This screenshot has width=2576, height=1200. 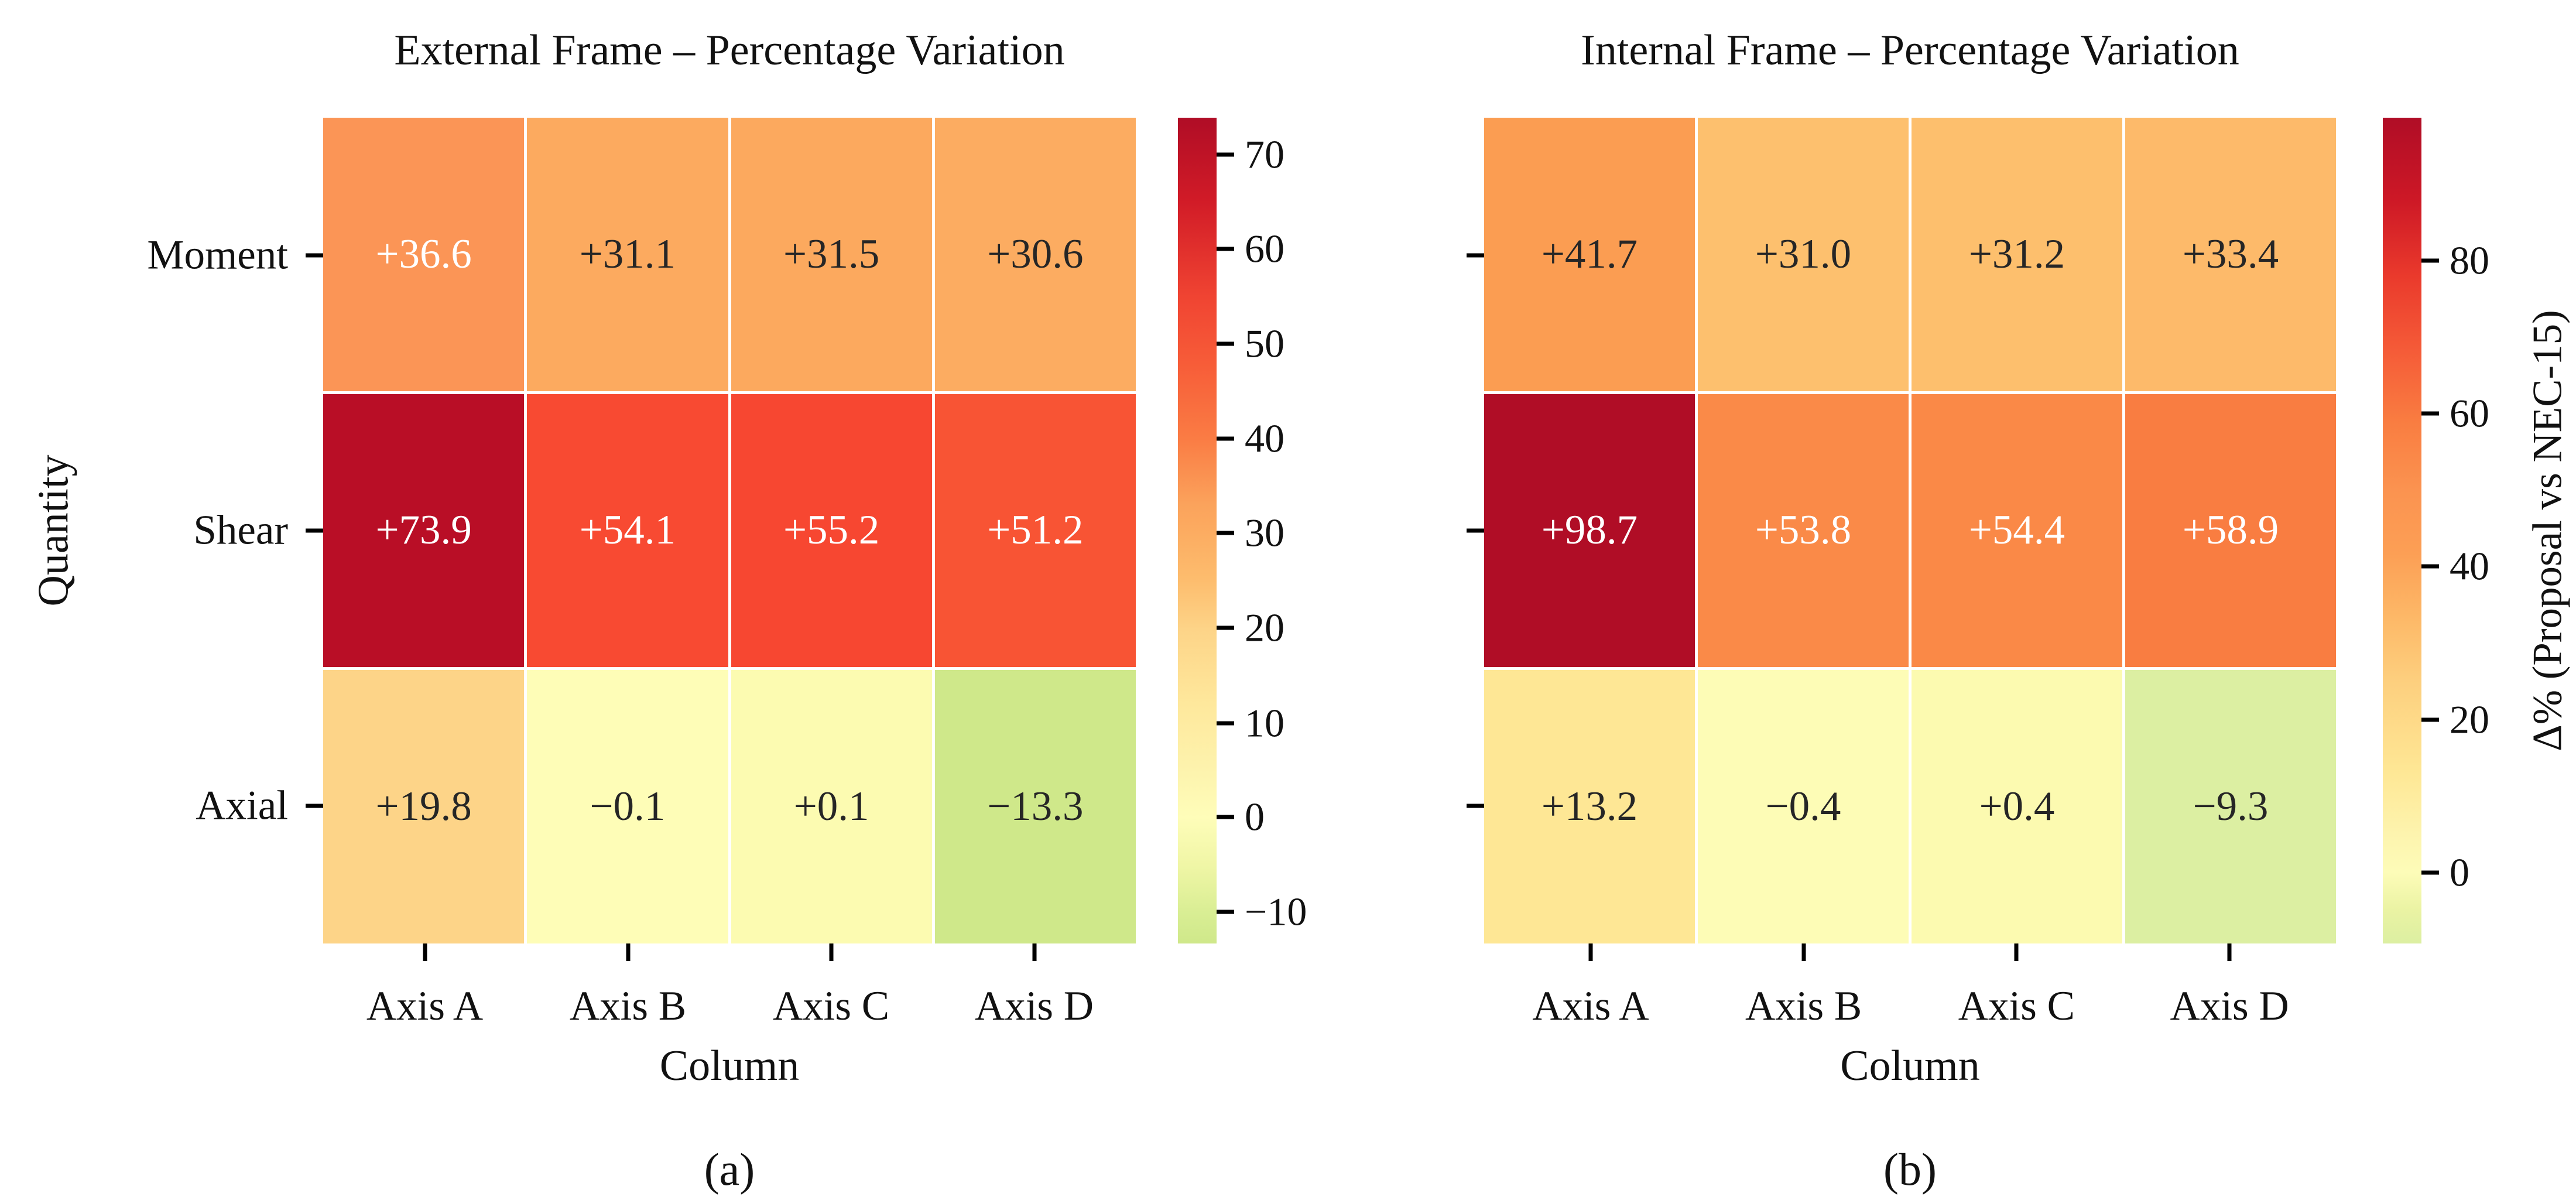 What do you see at coordinates (1589, 531) in the screenshot?
I see `heatmap-cell: +98.7` at bounding box center [1589, 531].